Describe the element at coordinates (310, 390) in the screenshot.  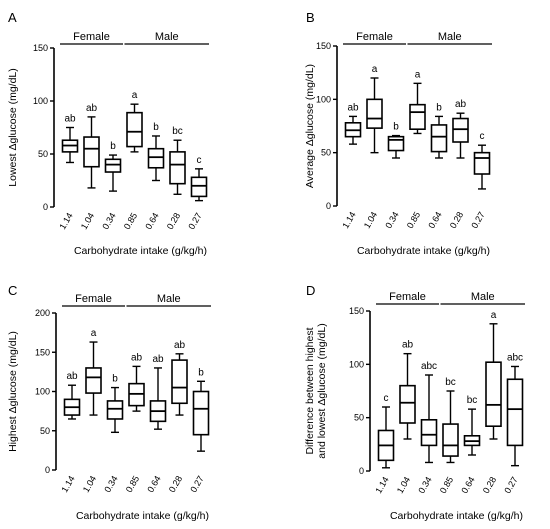
I see `y-axis-label: Difference between highest` at that location.